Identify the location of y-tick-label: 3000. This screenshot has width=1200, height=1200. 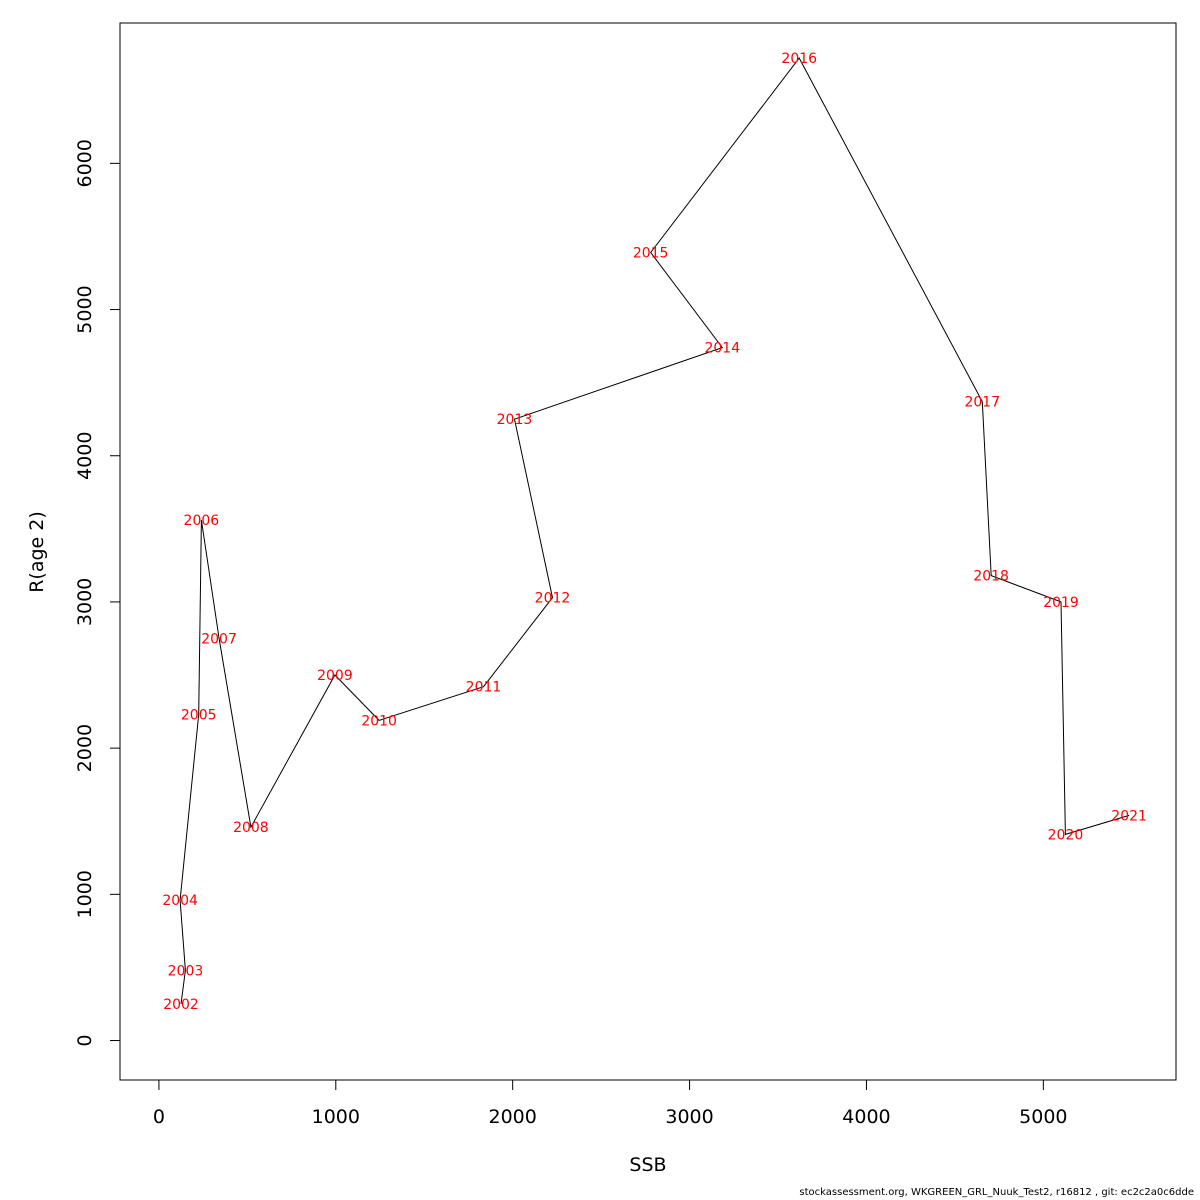
(85, 602).